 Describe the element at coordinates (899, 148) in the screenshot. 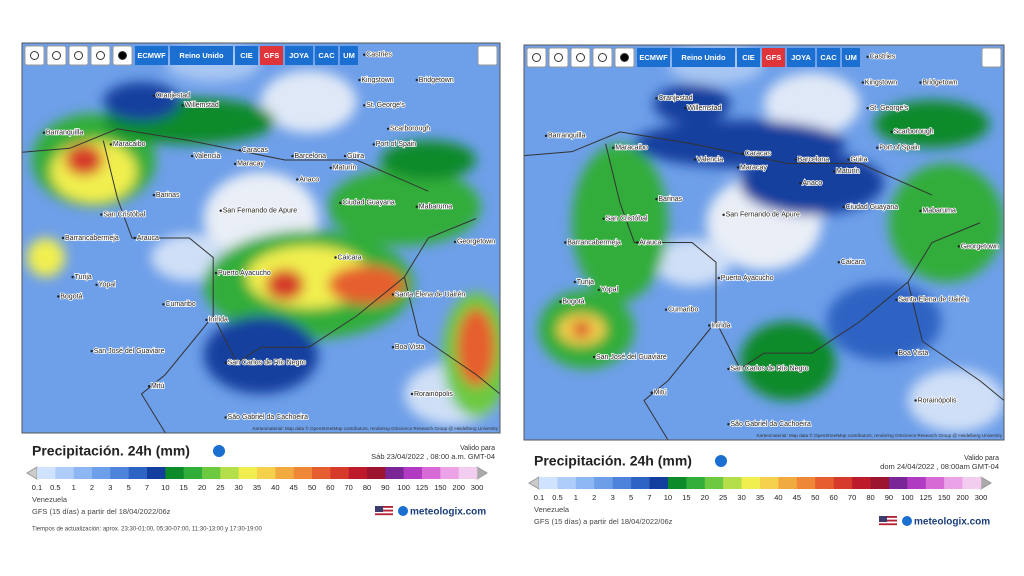

I see `place-label: Port of Spain` at that location.